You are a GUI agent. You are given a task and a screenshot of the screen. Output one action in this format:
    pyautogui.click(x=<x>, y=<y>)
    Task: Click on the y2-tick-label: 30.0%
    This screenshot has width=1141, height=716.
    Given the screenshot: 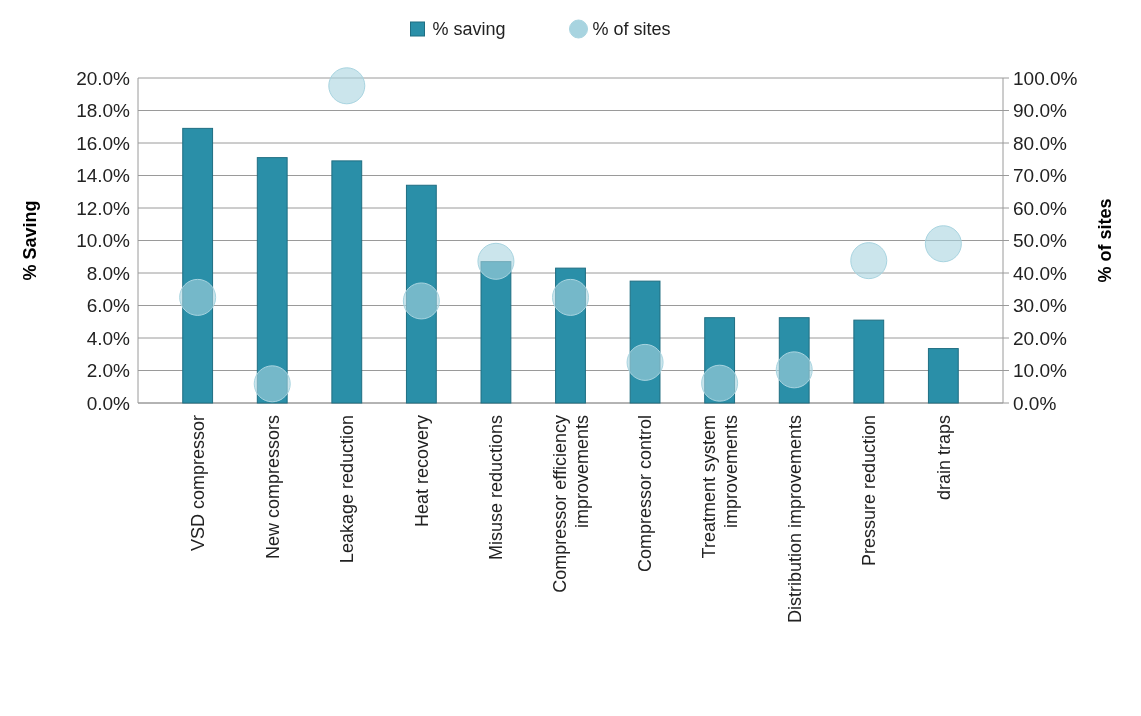 What is the action you would take?
    pyautogui.click(x=1040, y=306)
    